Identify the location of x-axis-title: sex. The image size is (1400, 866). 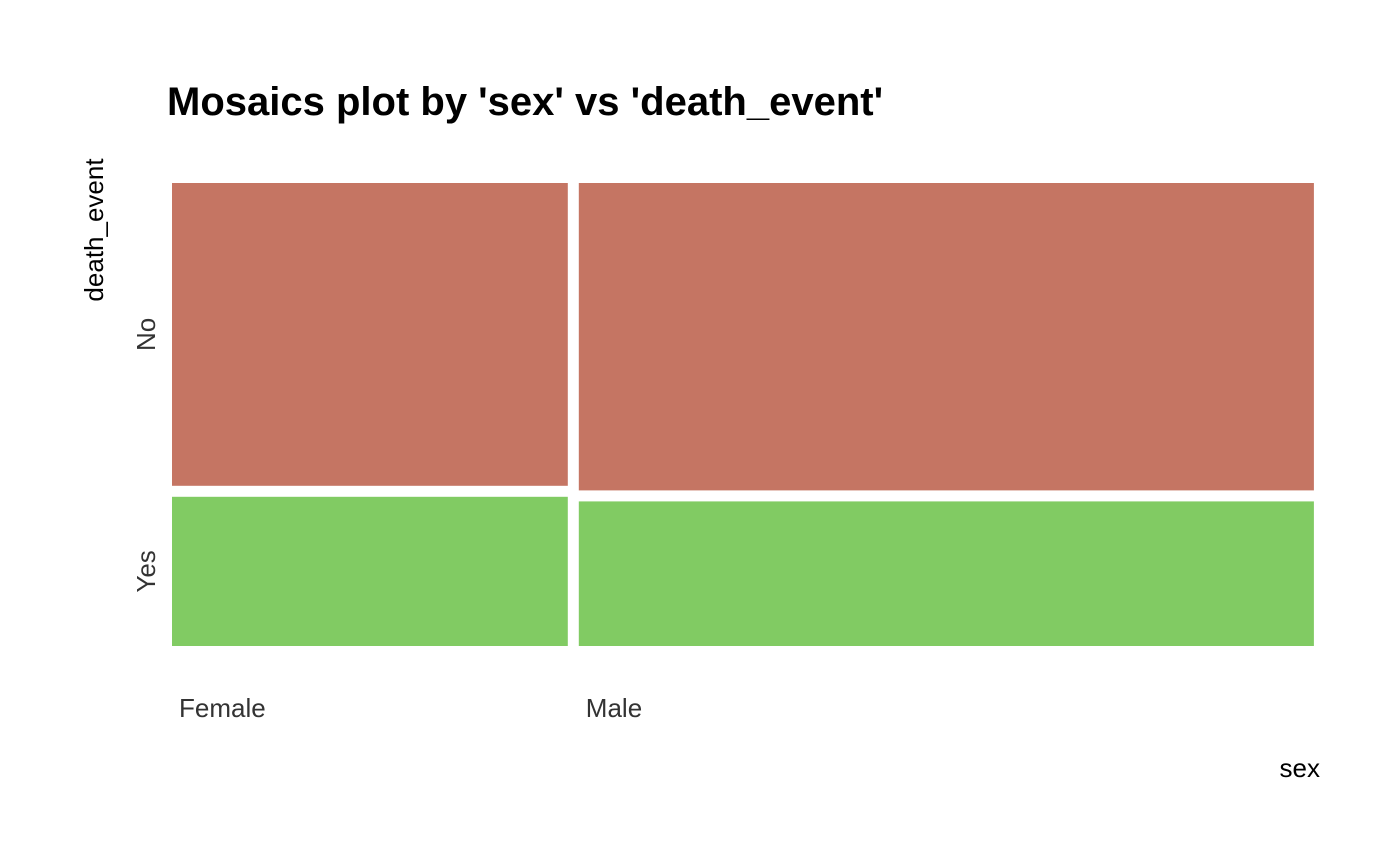
(1300, 768).